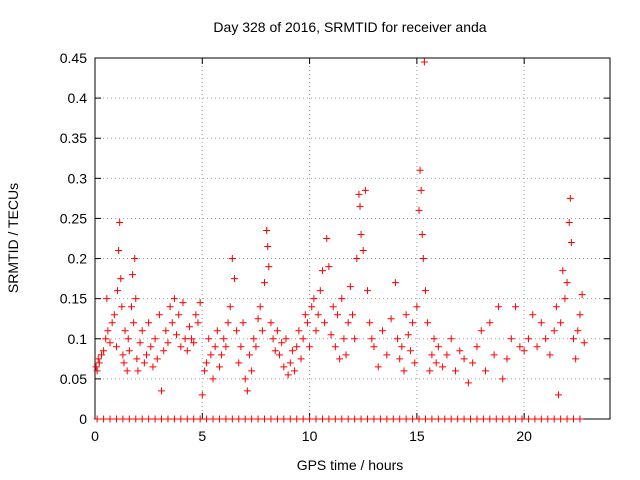  What do you see at coordinates (350, 465) in the screenshot?
I see `x-axis-label: GPS time / hours` at bounding box center [350, 465].